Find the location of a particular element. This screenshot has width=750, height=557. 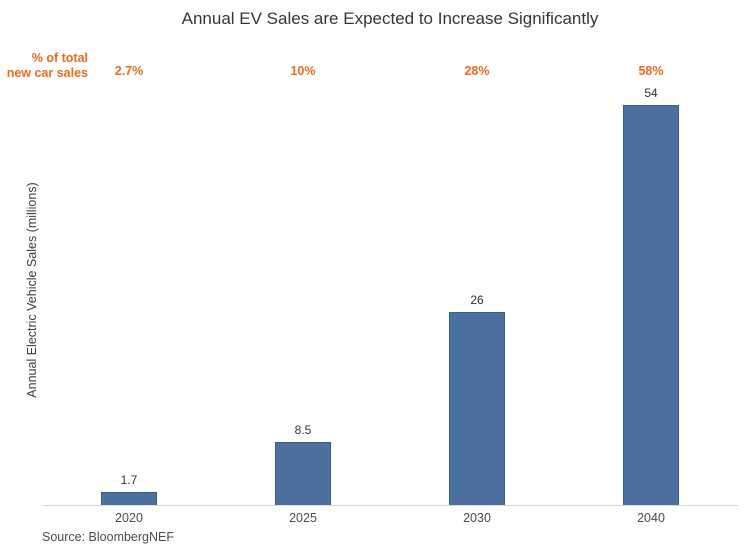

pct-axis-label: % of total new car sales is located at coordinates (44, 66).